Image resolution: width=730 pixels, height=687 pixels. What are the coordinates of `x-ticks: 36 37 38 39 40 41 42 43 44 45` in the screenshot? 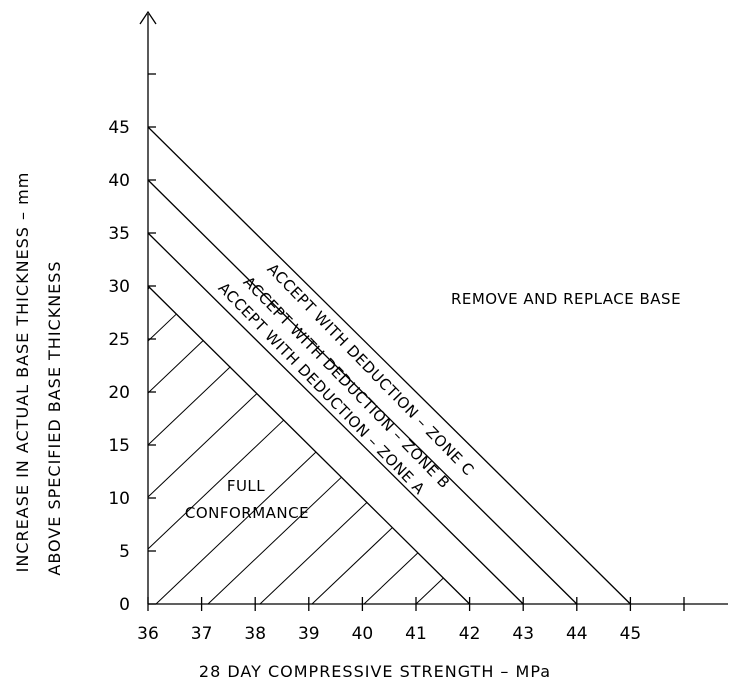 It's located at (411, 620).